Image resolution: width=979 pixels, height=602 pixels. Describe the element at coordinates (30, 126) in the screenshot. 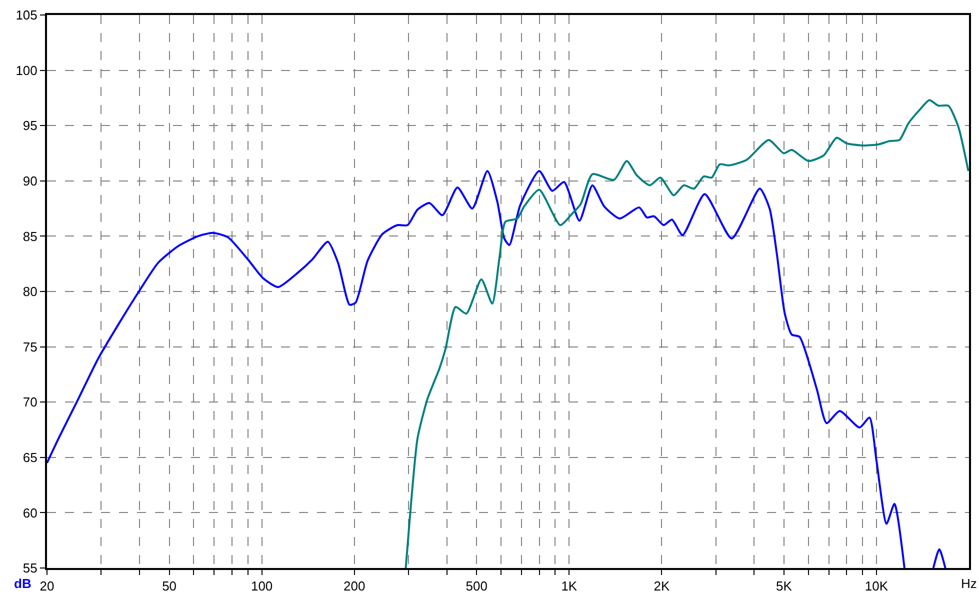

I see `y-tick-label: 95` at that location.